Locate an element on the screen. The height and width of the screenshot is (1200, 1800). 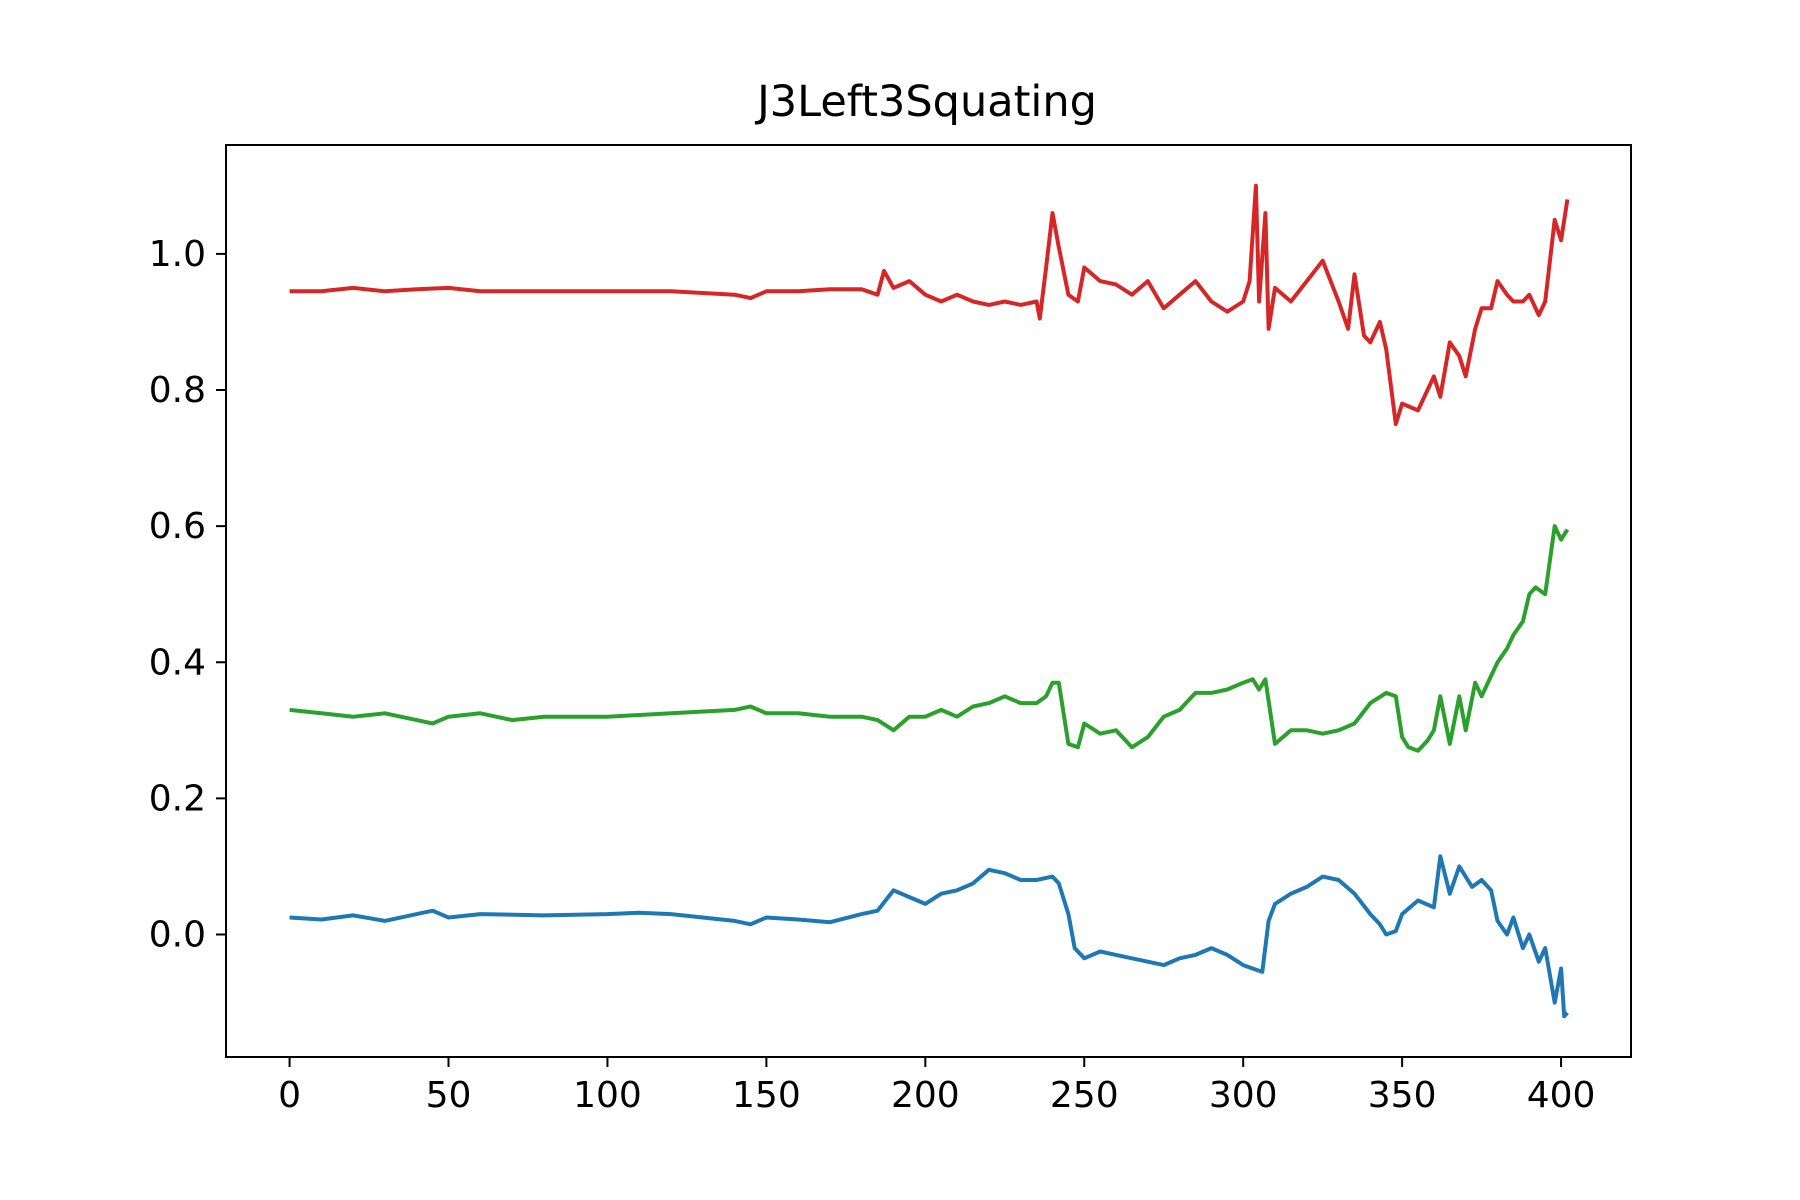
x-tick-label: 100 is located at coordinates (607, 1095).